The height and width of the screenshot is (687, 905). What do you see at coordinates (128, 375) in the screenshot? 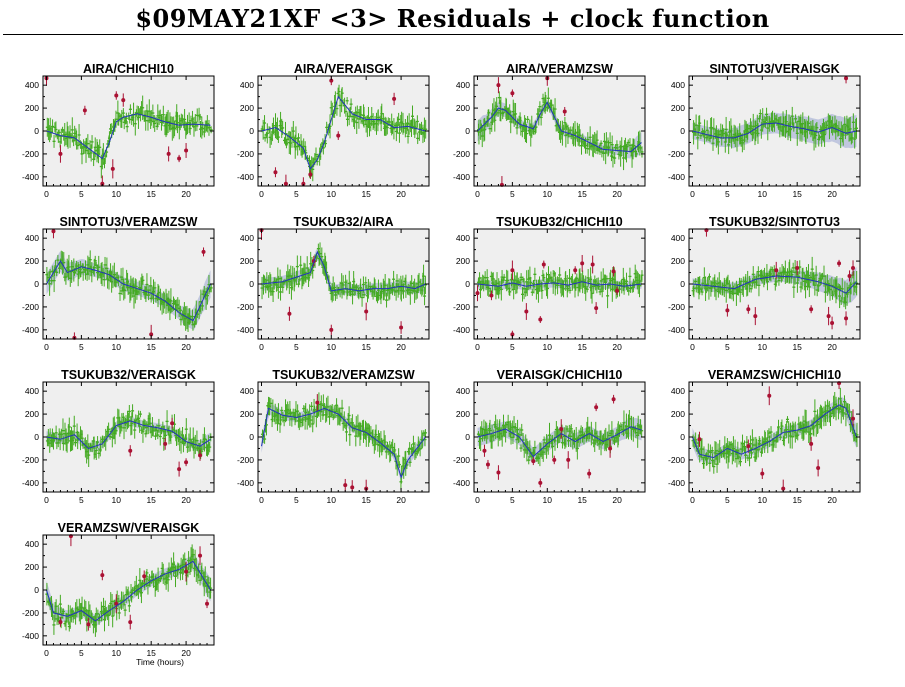
I see `subplot-title: TSUKUB32/VERAISGK` at bounding box center [128, 375].